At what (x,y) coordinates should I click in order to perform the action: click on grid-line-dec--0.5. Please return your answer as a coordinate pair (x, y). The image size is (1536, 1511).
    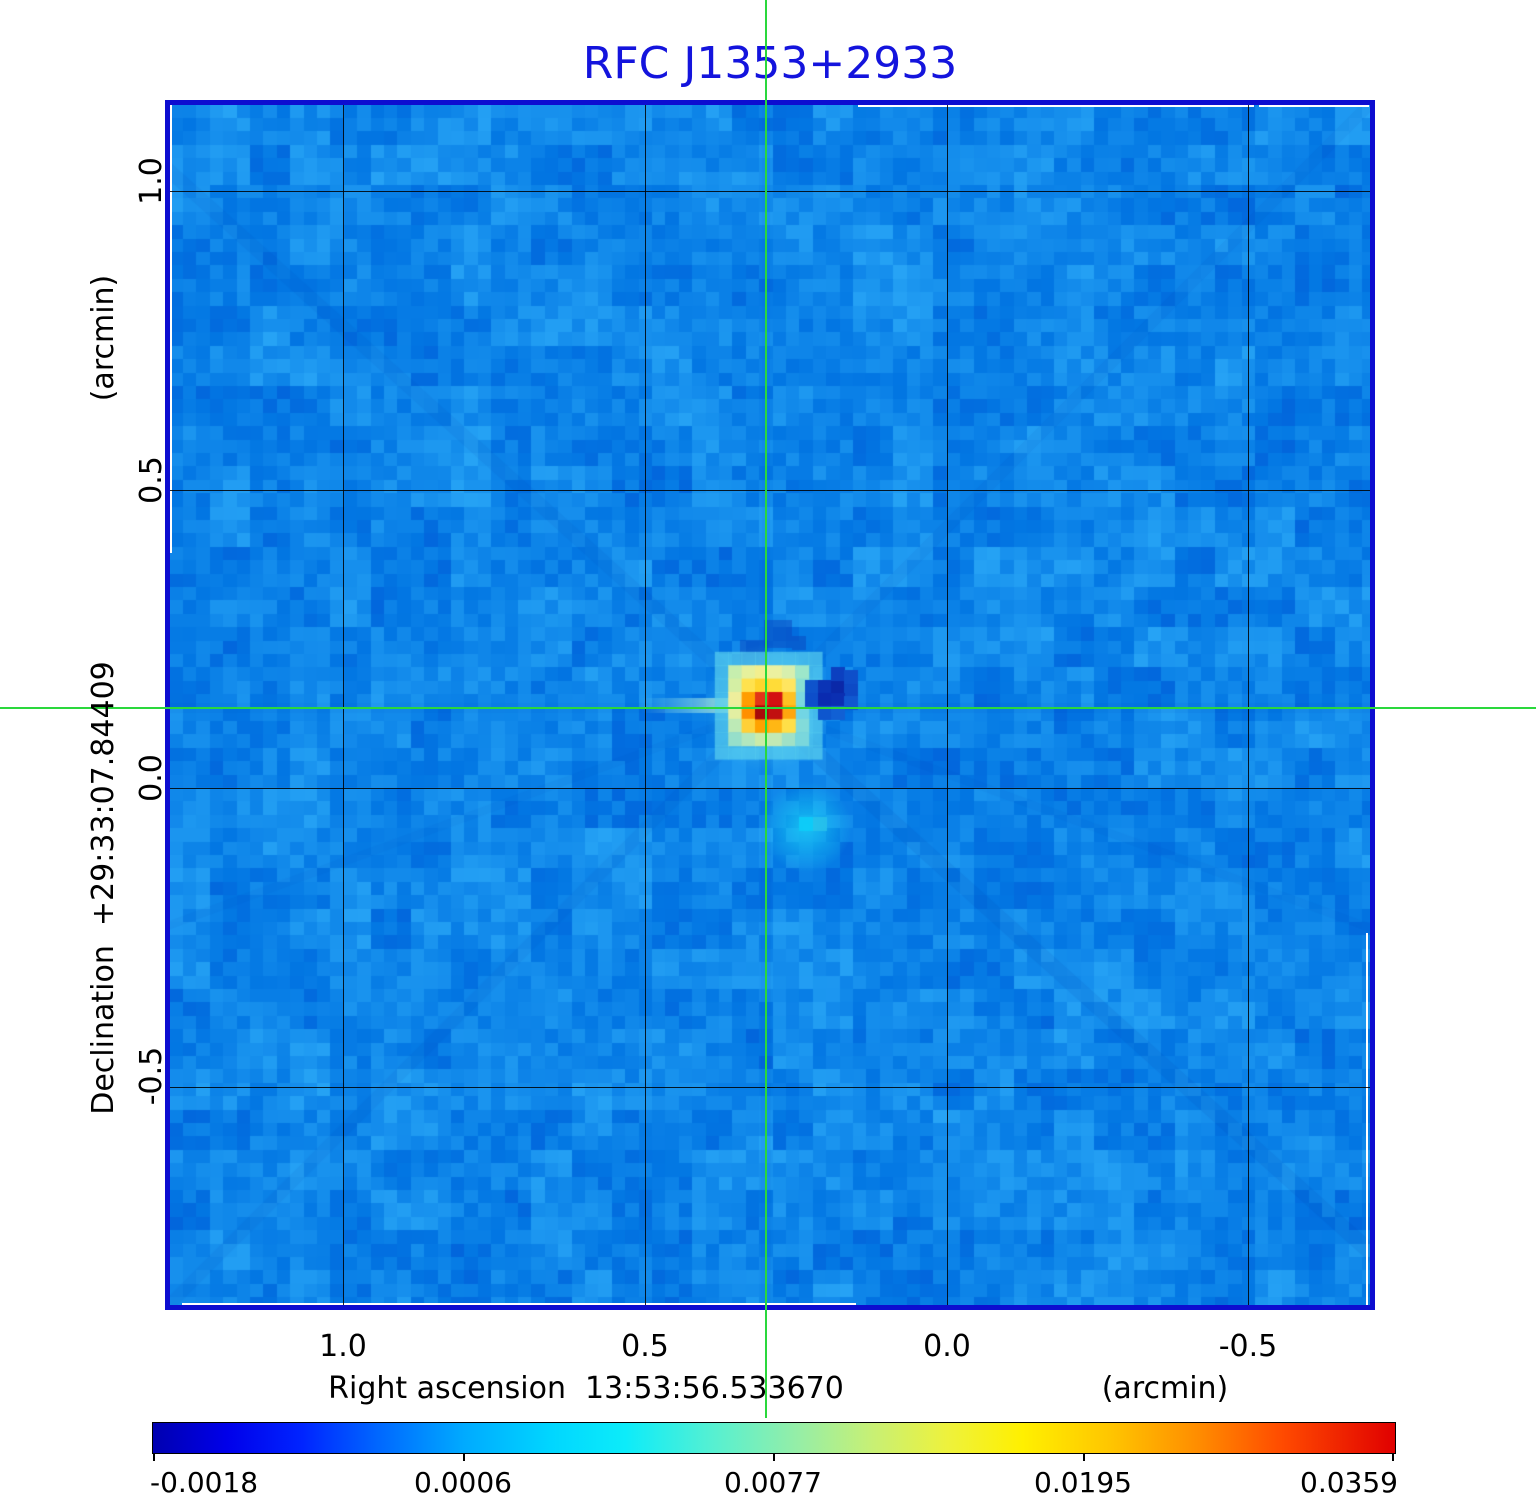
    Looking at the image, I should click on (770, 1087).